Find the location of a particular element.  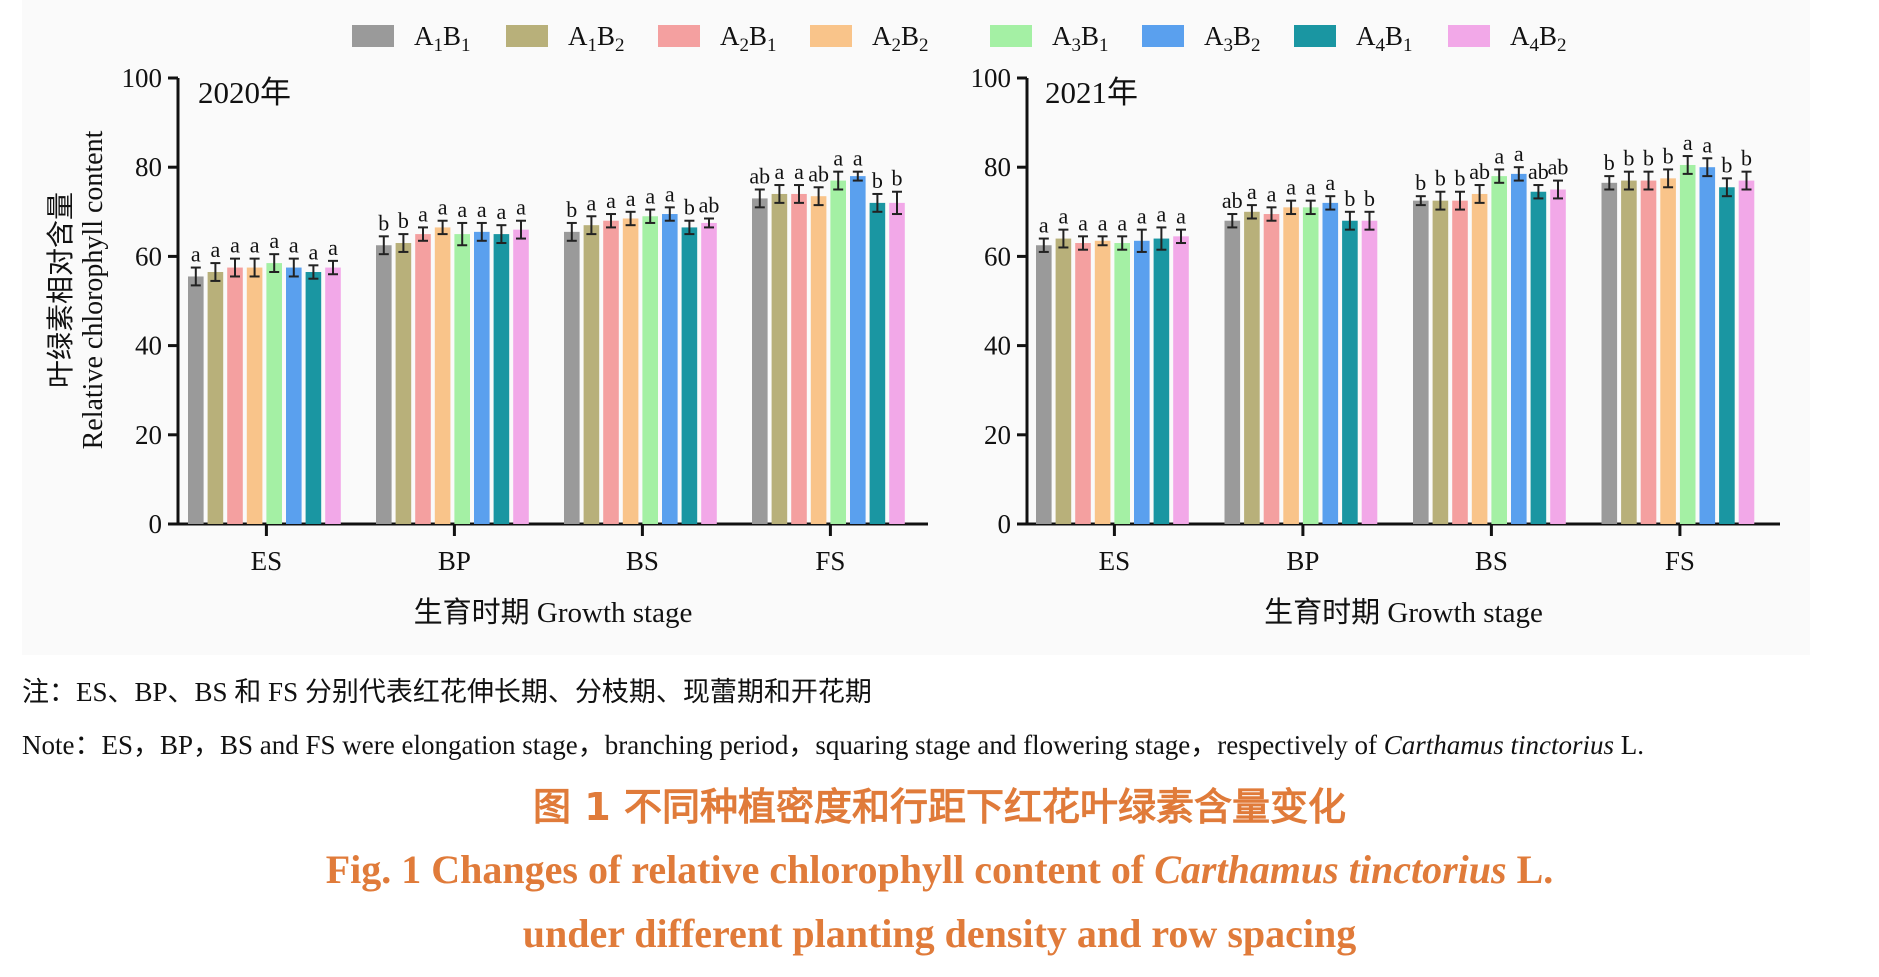

note-en-suffix: L. is located at coordinates (1629, 745).